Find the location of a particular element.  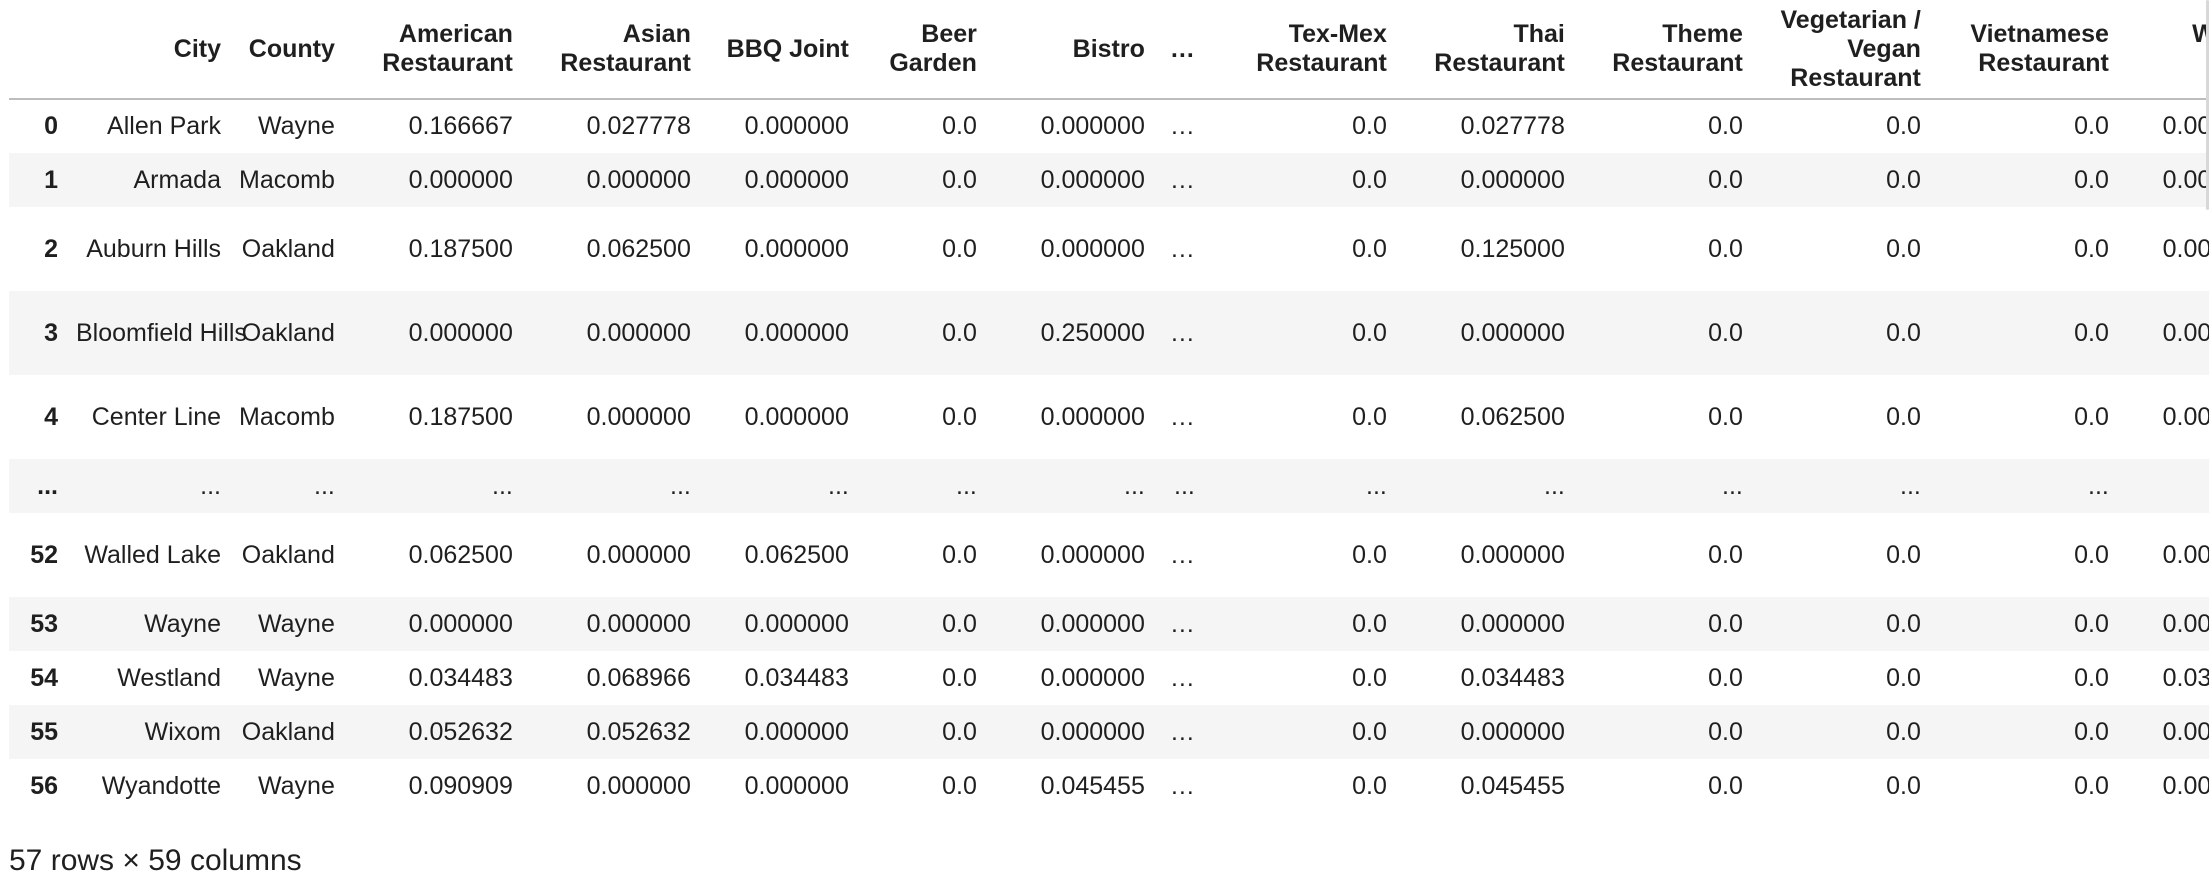

column-header-label: BBQ Joint is located at coordinates (787, 48).